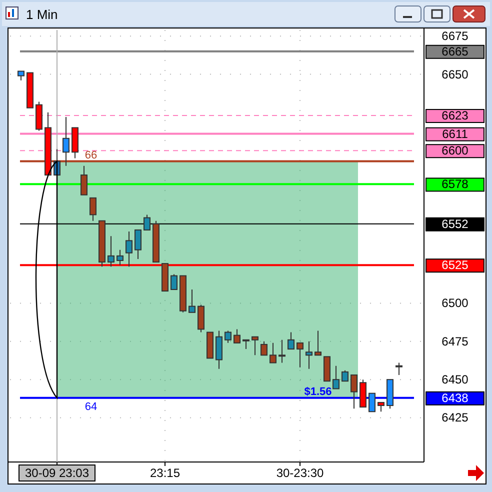 The image size is (492, 492). Describe the element at coordinates (455, 74) in the screenshot. I see `y-tick-label: 6650` at that location.